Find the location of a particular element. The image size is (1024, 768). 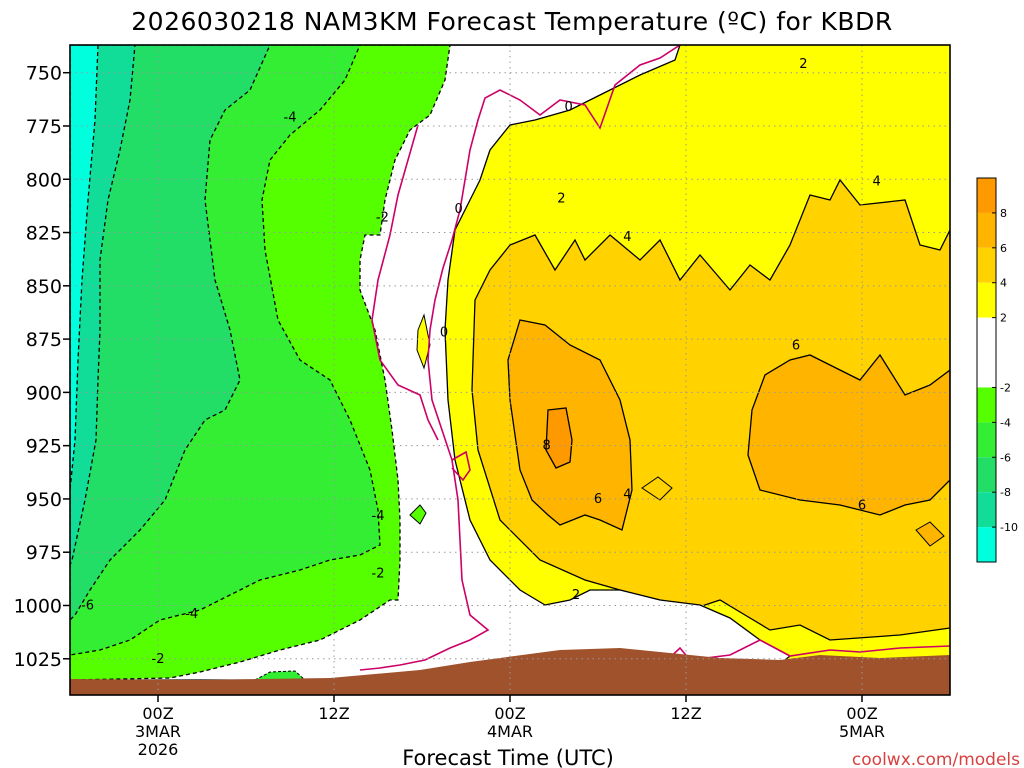

x-tick-label: 3MAR is located at coordinates (158, 731).